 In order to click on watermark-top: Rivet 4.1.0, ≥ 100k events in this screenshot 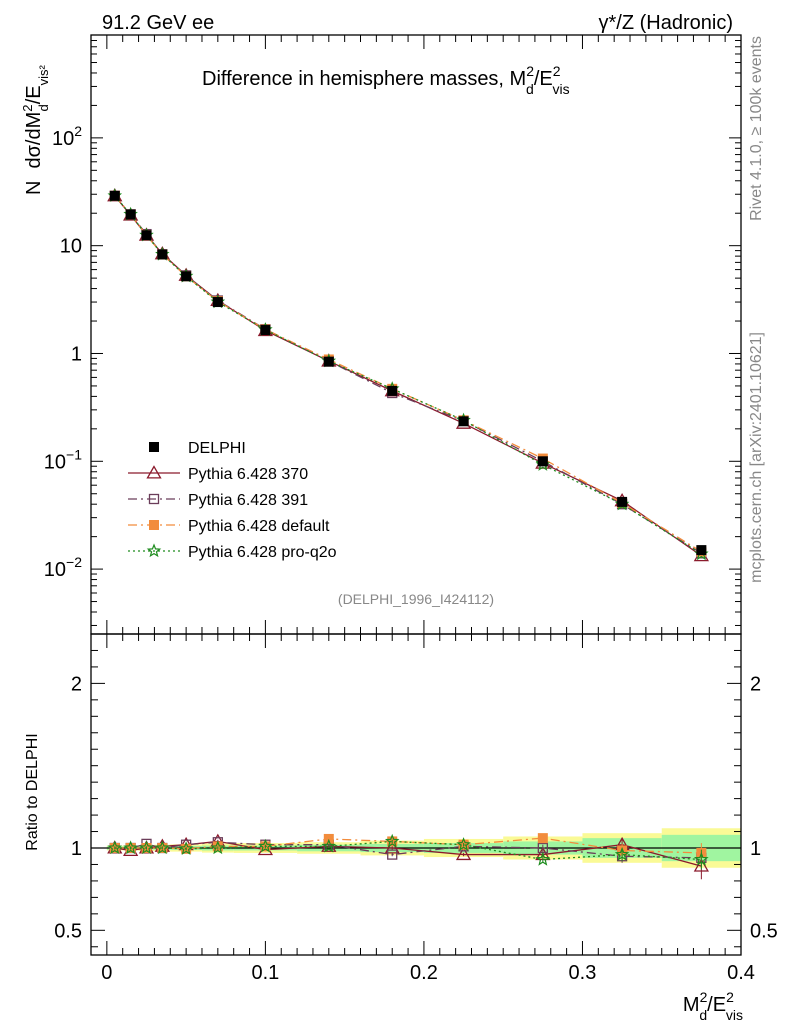, I will do `click(756, 128)`.